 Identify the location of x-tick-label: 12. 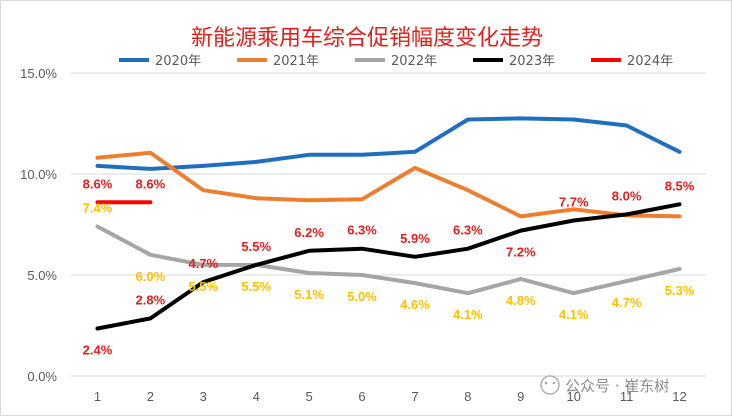
(679, 396).